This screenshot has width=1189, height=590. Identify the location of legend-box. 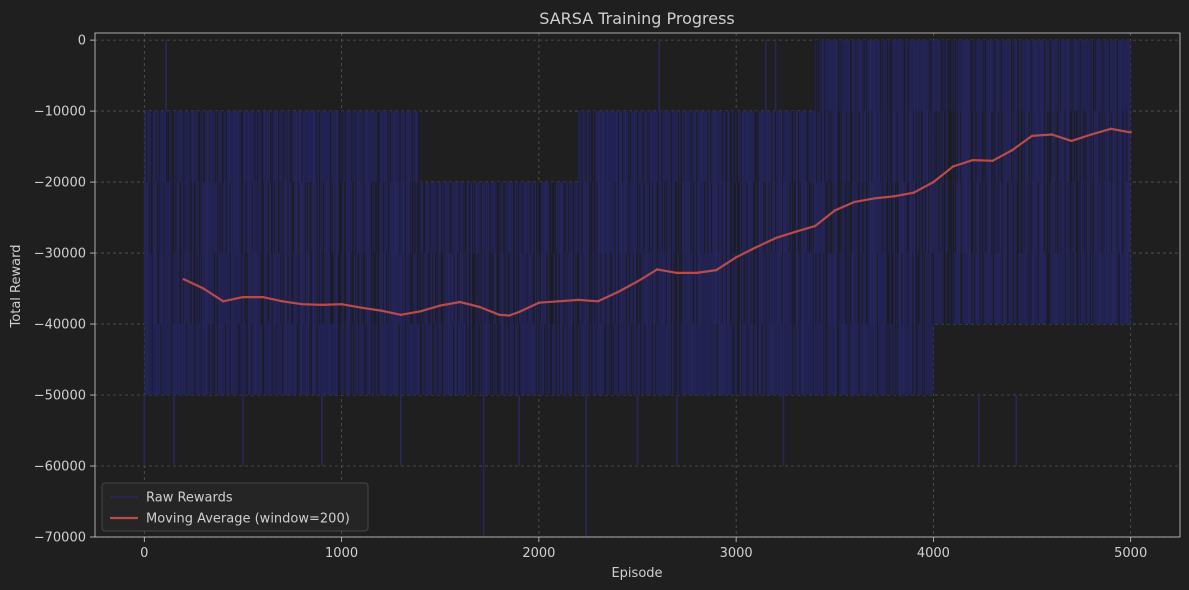
(235, 507).